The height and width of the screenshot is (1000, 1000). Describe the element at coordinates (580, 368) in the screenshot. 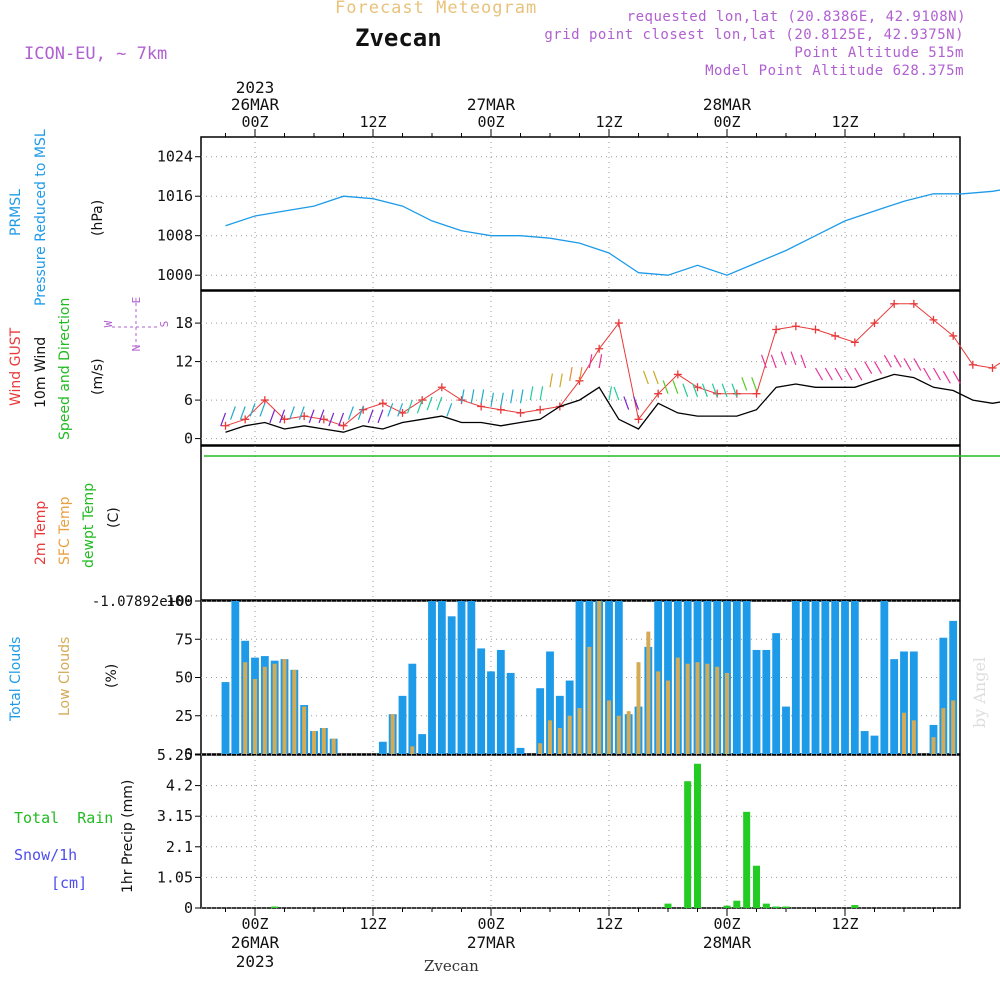

I see `panel-frame-wind` at that location.